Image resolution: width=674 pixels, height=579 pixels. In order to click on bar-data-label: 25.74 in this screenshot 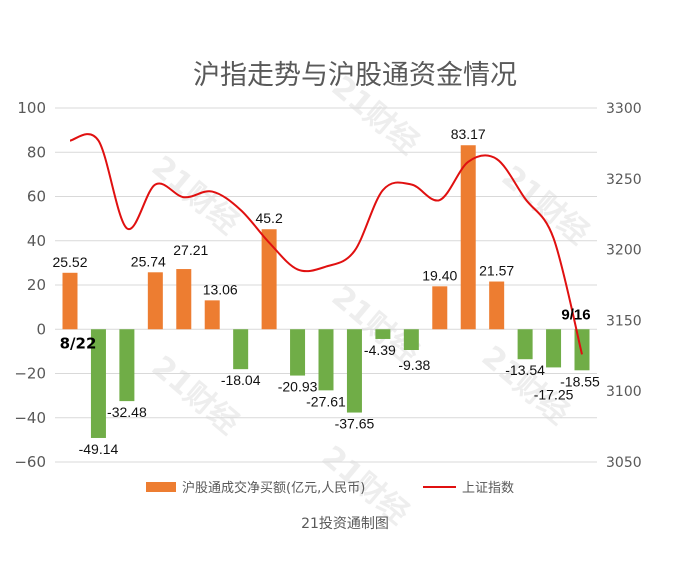, I will do `click(148, 261)`.